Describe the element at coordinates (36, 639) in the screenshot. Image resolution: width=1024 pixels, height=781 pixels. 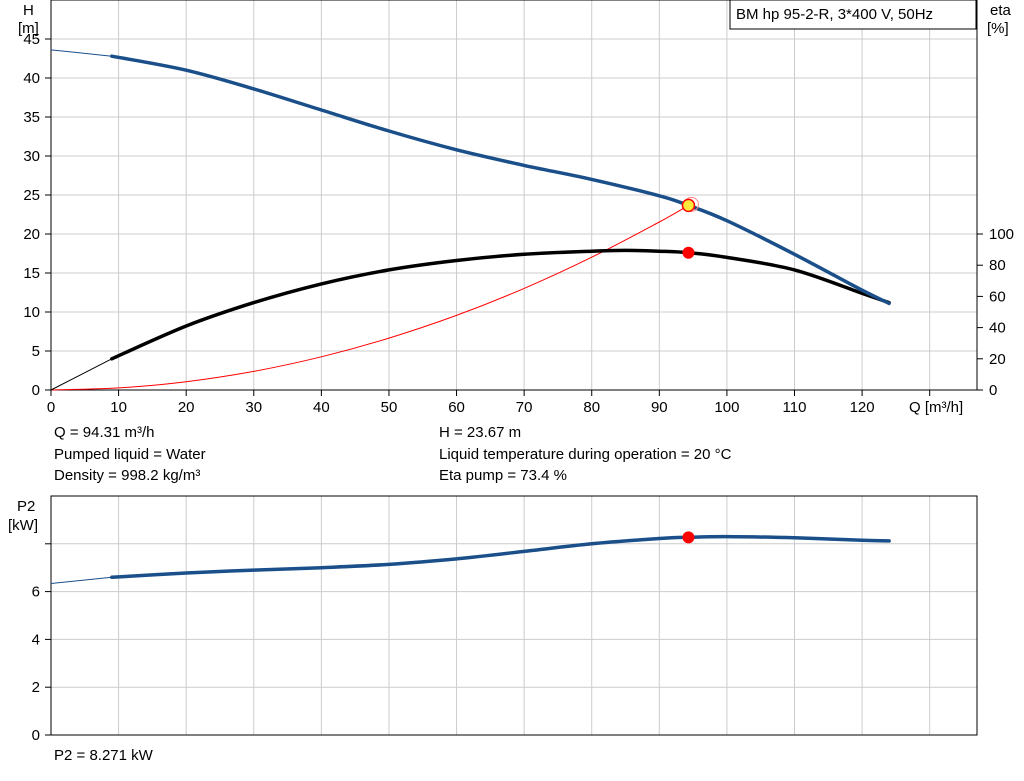
I see `p2-tick-label: 4` at that location.